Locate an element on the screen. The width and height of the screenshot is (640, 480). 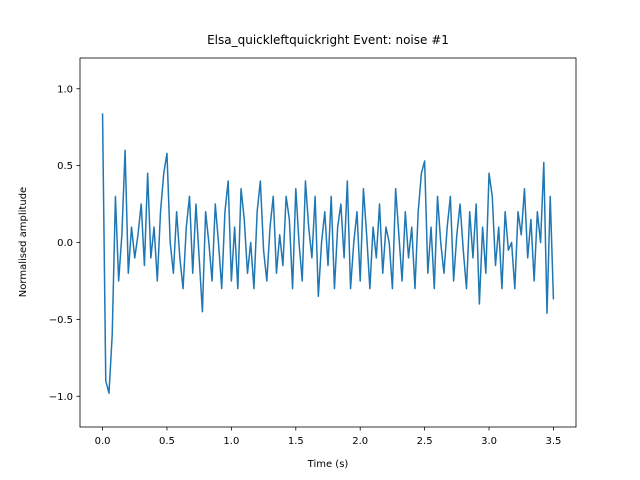
x-tick-label: 1.0 is located at coordinates (231, 441).